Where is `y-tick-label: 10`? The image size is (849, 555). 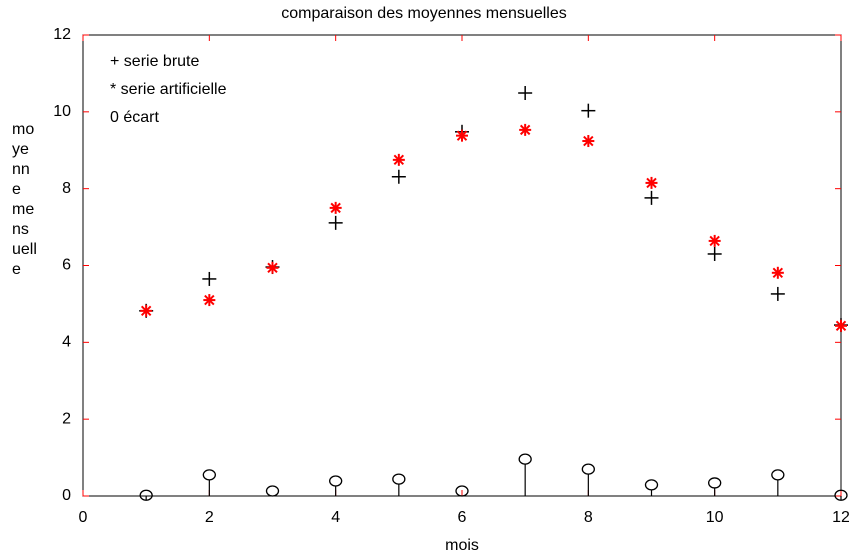 y-tick-label: 10 is located at coordinates (62, 111).